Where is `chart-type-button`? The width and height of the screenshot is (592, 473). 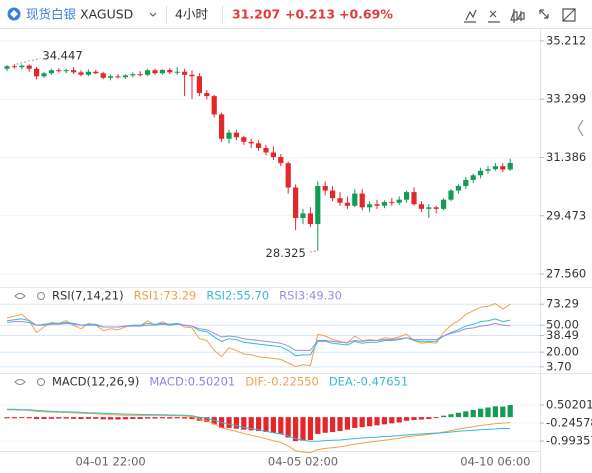
chart-type-button is located at coordinates (517, 16).